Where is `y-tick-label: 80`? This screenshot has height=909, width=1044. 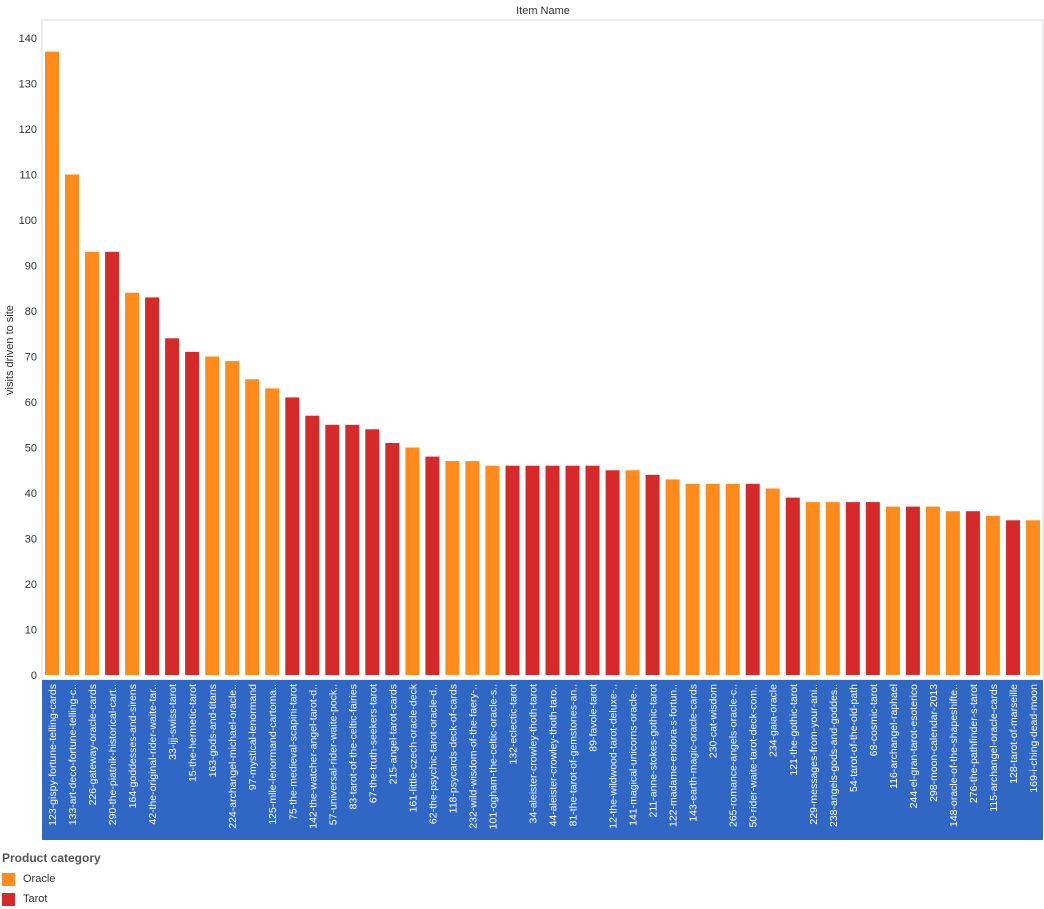 y-tick-label: 80 is located at coordinates (31, 312).